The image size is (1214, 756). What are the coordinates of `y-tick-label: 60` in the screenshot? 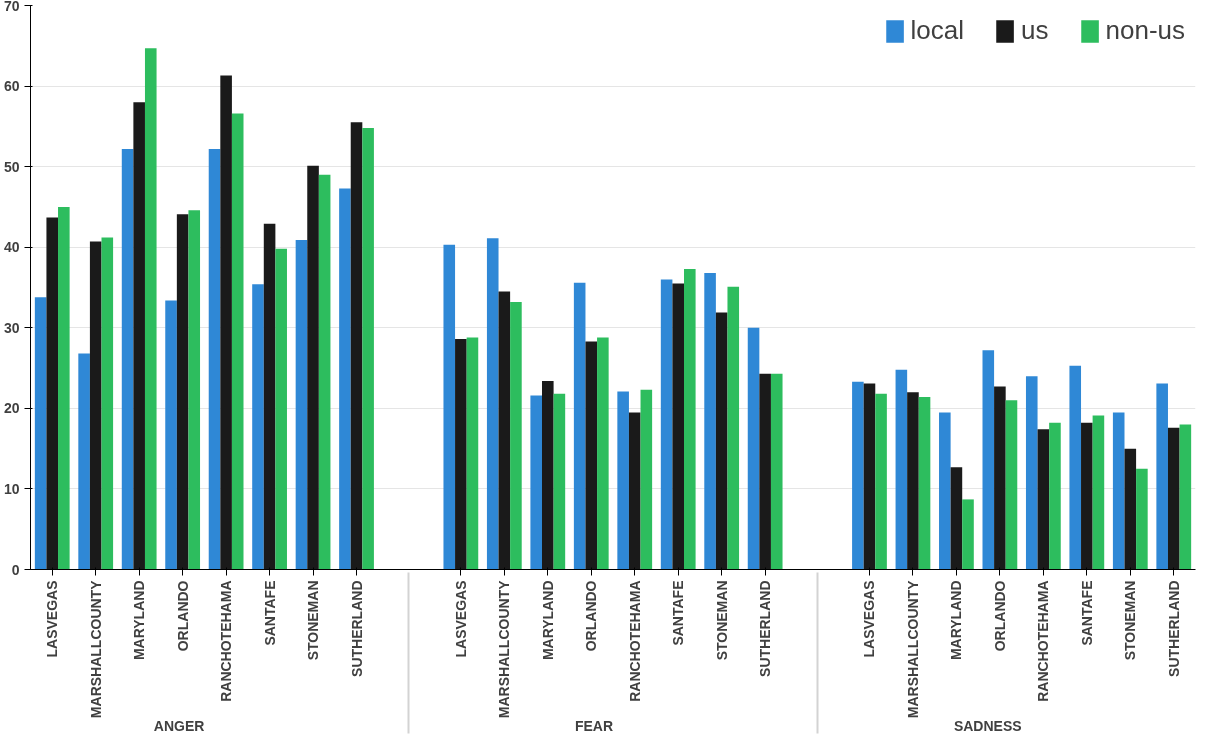 It's located at (11, 86).